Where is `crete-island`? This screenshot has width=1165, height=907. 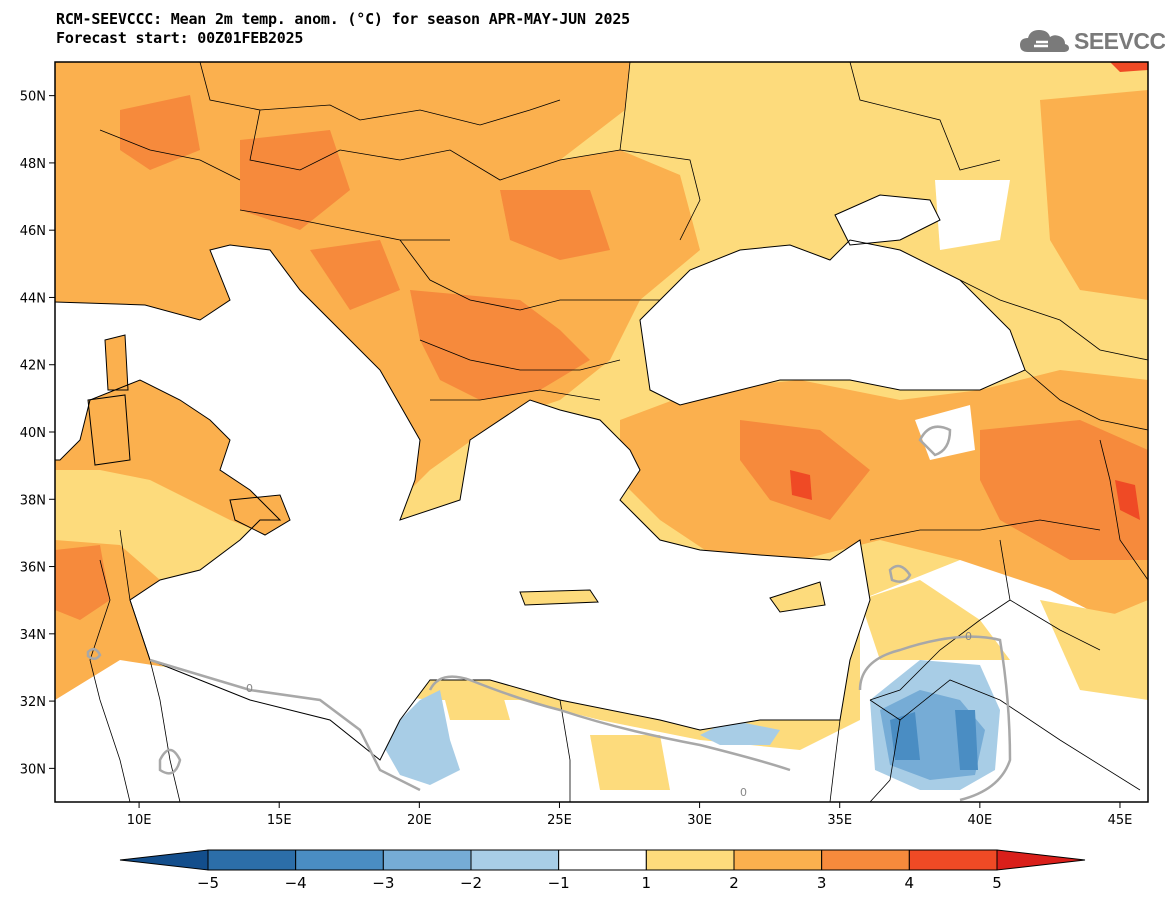
crete-island is located at coordinates (559, 597).